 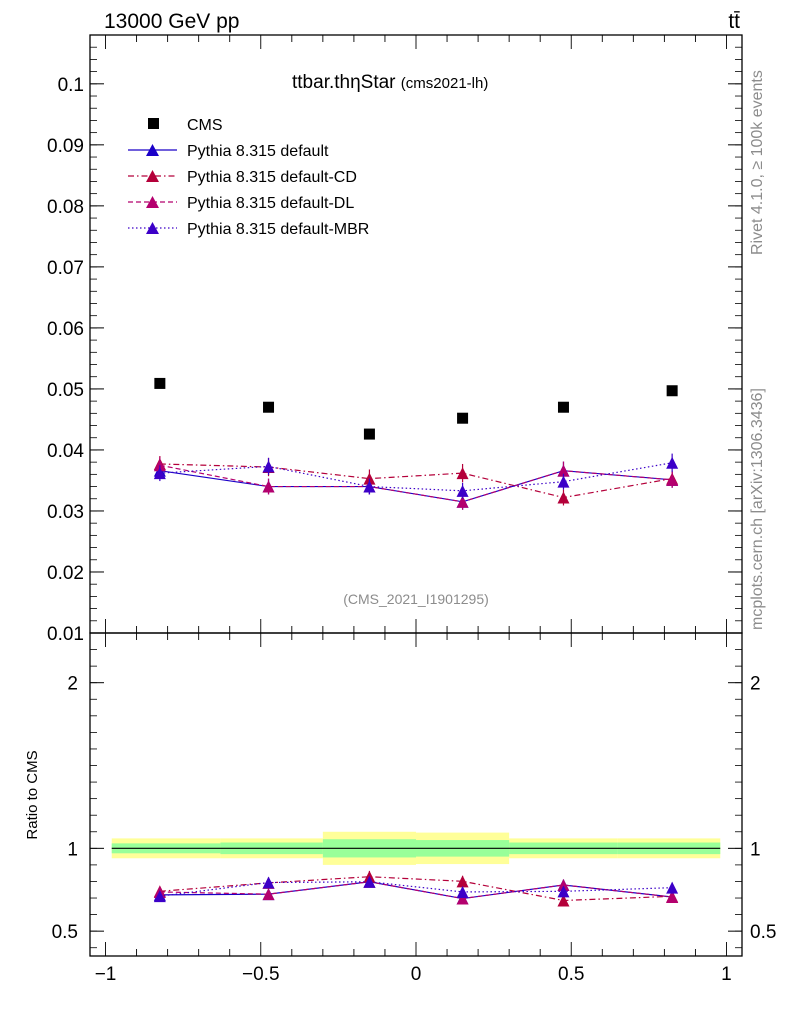 What do you see at coordinates (270, 203) in the screenshot?
I see `legend-label-2: Pythia 8.315 default-DL` at bounding box center [270, 203].